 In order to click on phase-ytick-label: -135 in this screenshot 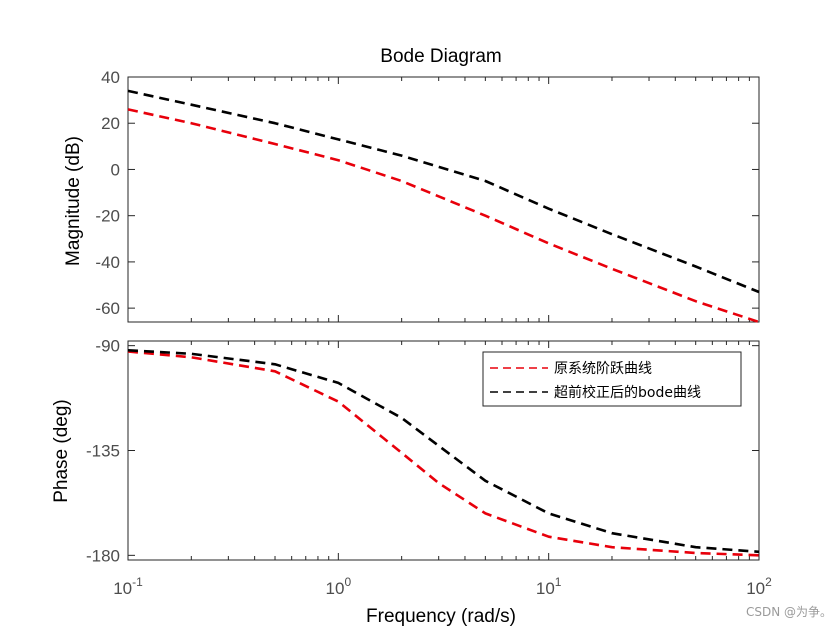, I will do `click(103, 451)`.